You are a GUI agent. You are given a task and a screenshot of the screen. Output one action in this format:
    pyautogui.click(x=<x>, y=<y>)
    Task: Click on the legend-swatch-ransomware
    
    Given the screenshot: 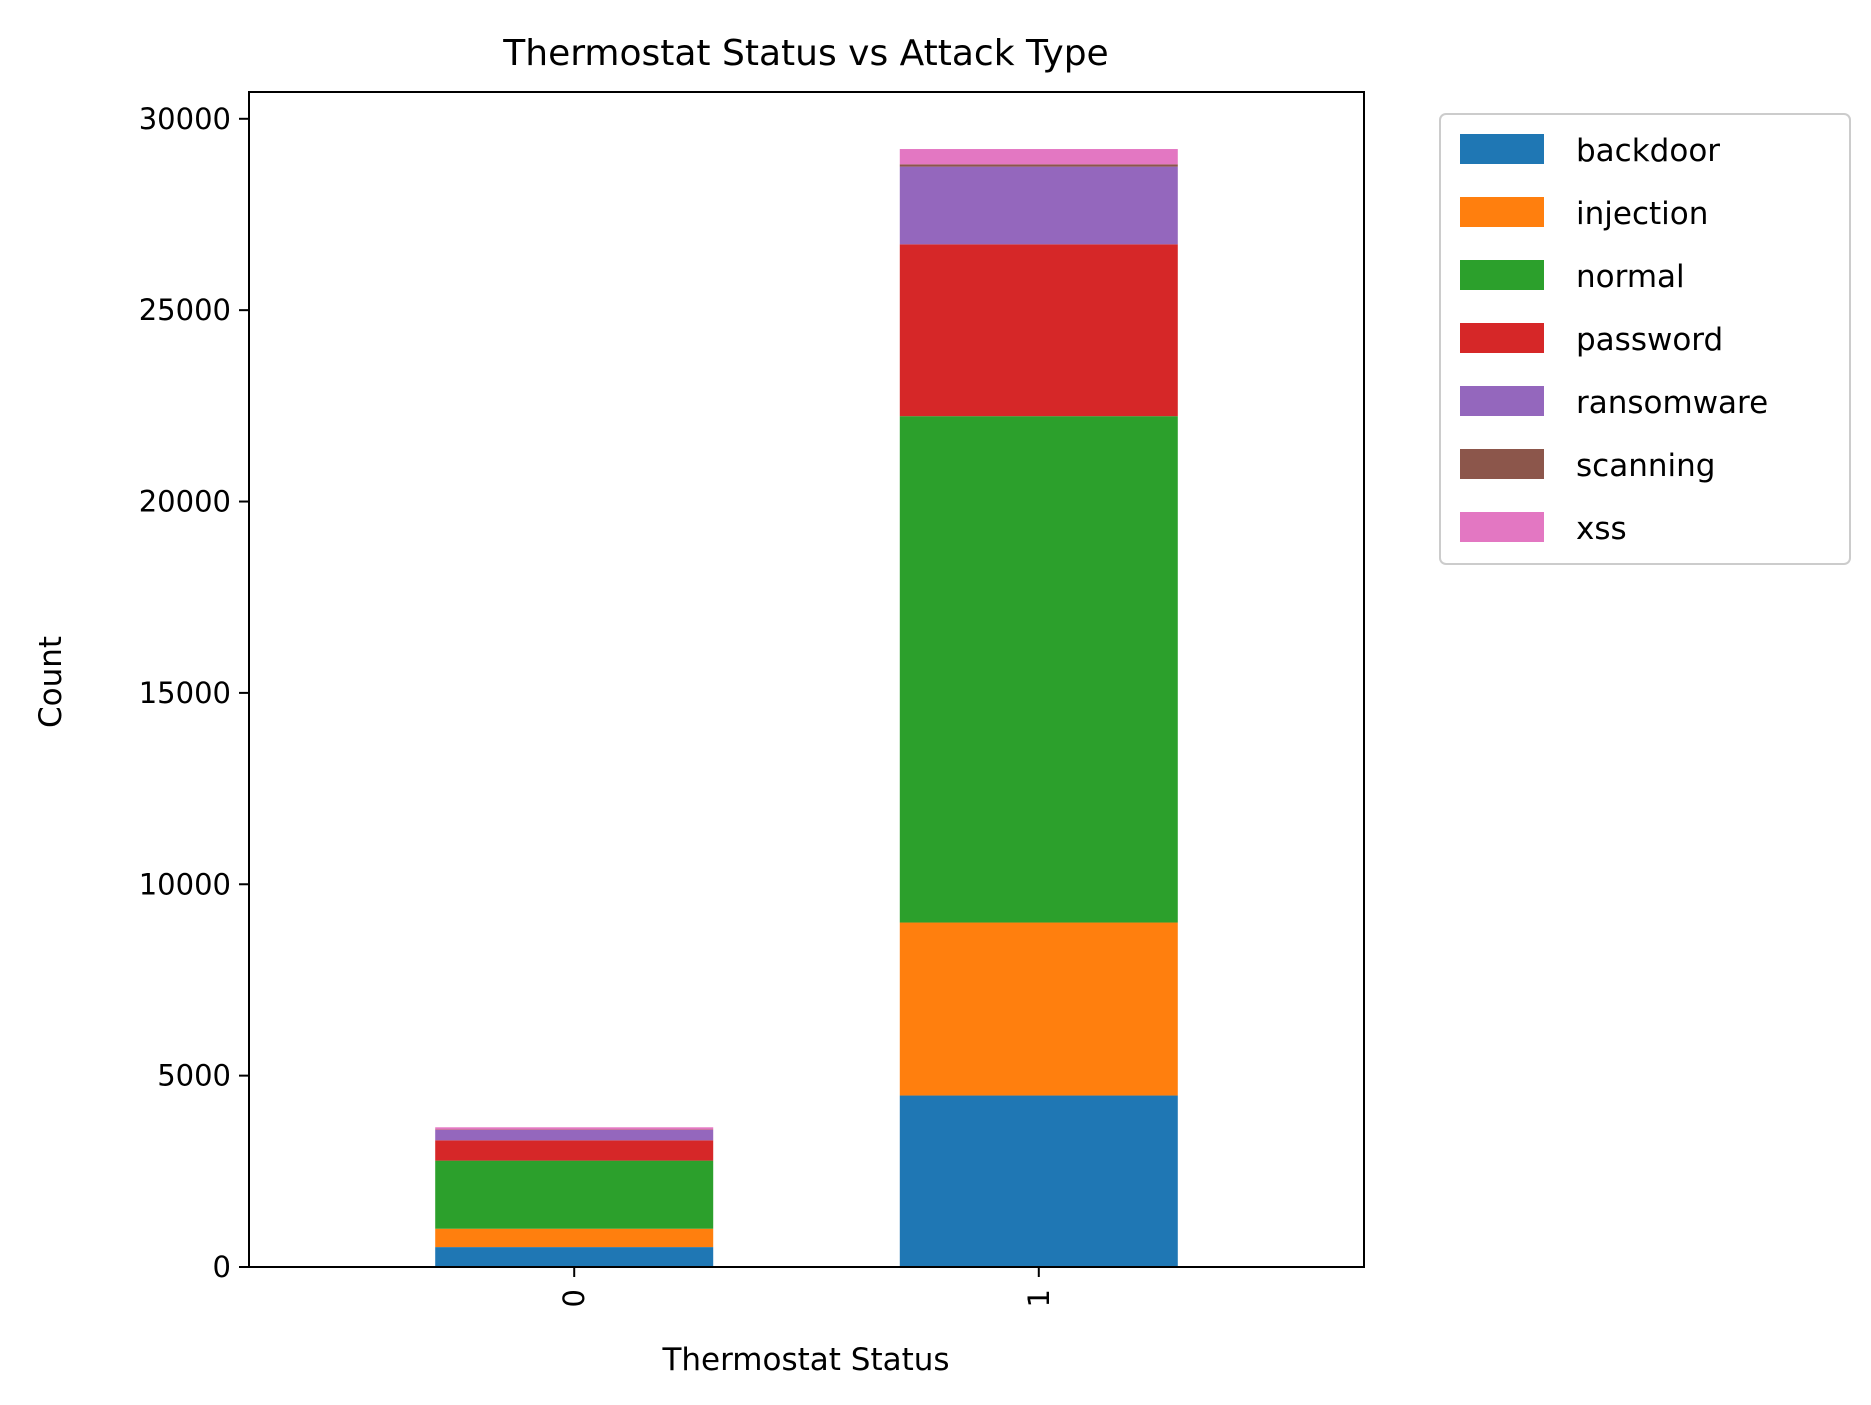 What is the action you would take?
    pyautogui.click(x=1502, y=401)
    